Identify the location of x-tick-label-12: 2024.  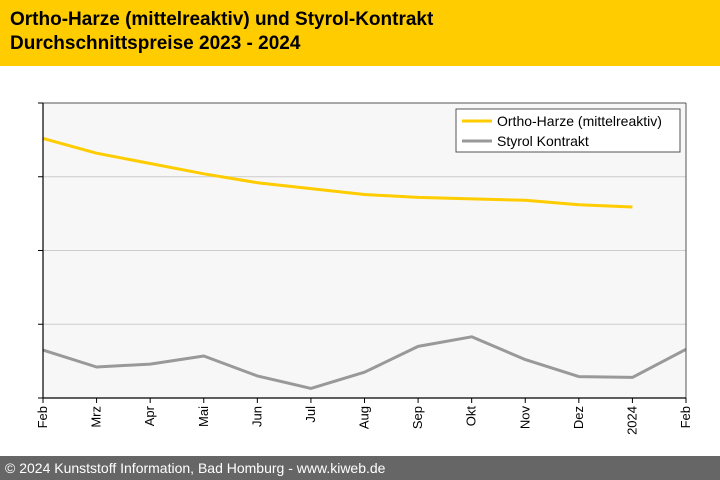
(631, 420).